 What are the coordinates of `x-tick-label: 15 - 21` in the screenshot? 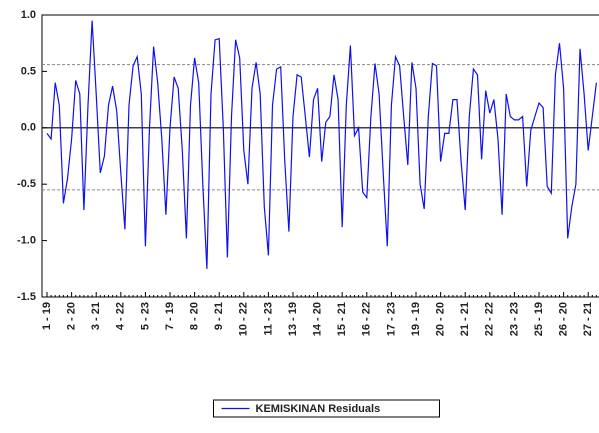 It's located at (342, 319).